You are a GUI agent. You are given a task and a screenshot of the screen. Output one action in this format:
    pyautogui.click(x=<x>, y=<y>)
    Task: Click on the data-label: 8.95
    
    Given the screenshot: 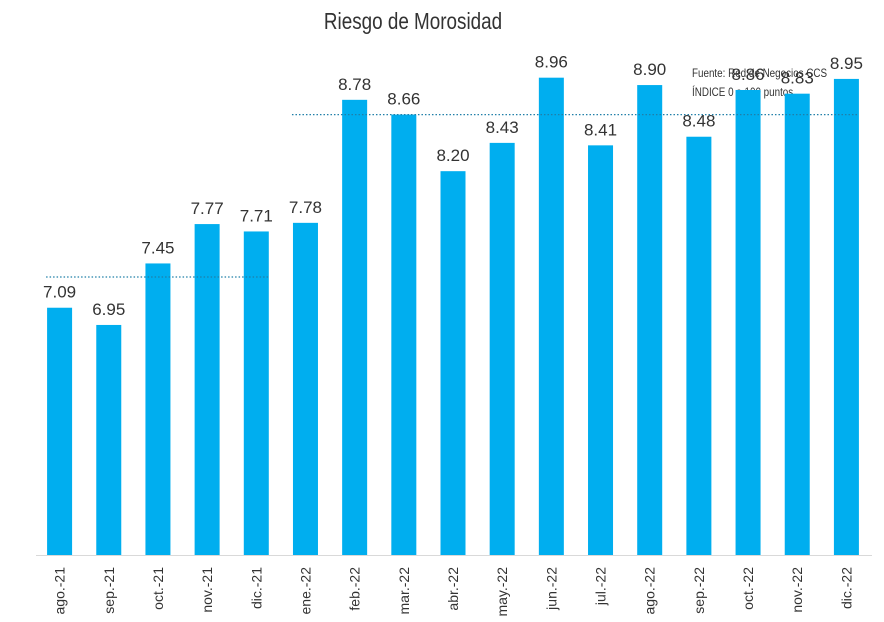 What is the action you would take?
    pyautogui.click(x=846, y=63)
    